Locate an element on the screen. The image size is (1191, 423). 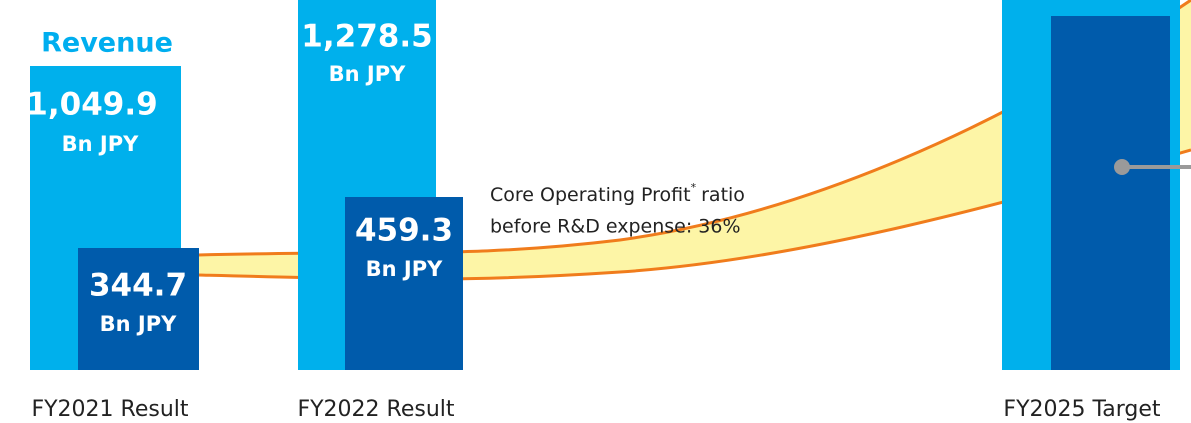
annotation-text: ratio is located at coordinates (723, 195).